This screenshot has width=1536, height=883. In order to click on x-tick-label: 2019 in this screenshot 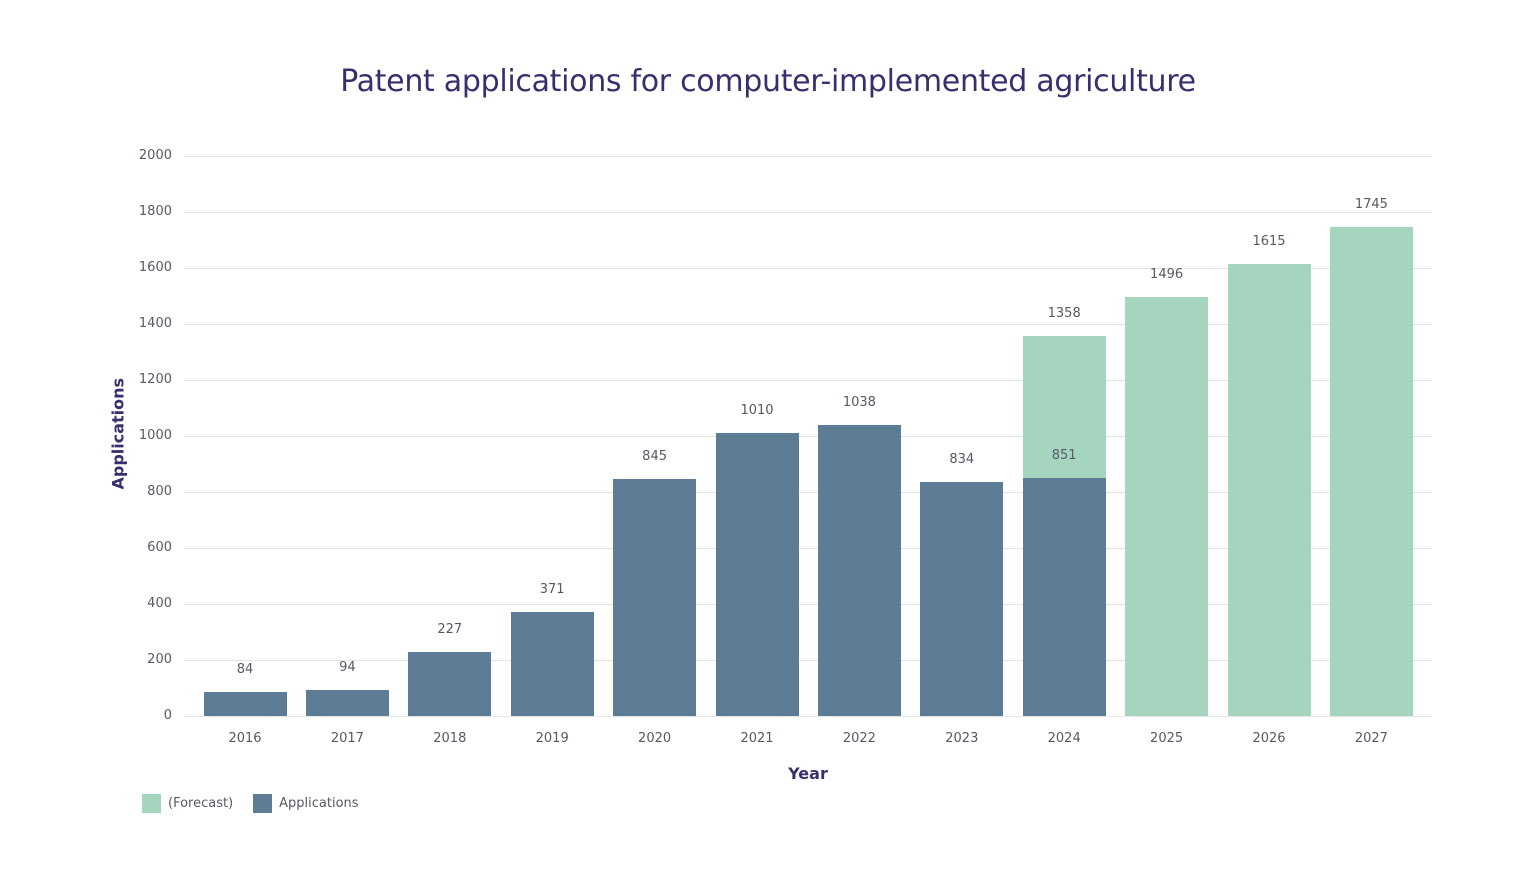, I will do `click(552, 738)`.